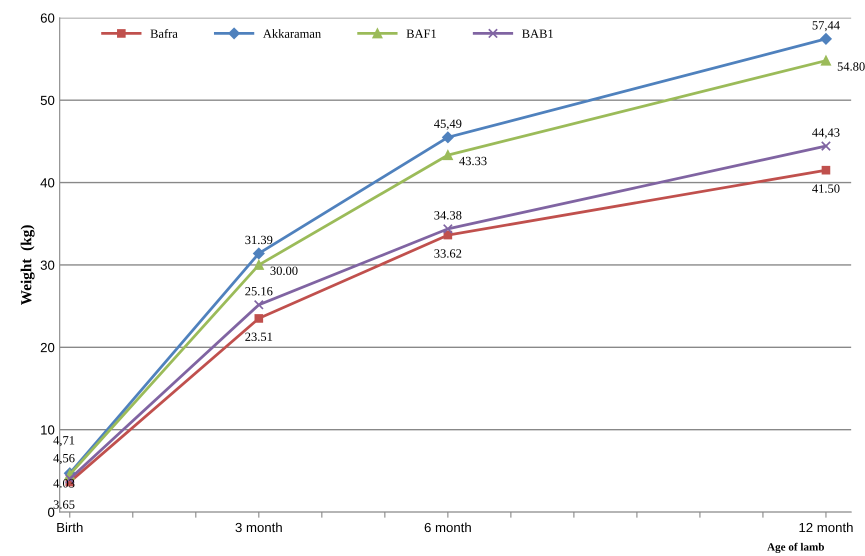  Describe the element at coordinates (448, 125) in the screenshot. I see `data-label: 45,49` at that location.